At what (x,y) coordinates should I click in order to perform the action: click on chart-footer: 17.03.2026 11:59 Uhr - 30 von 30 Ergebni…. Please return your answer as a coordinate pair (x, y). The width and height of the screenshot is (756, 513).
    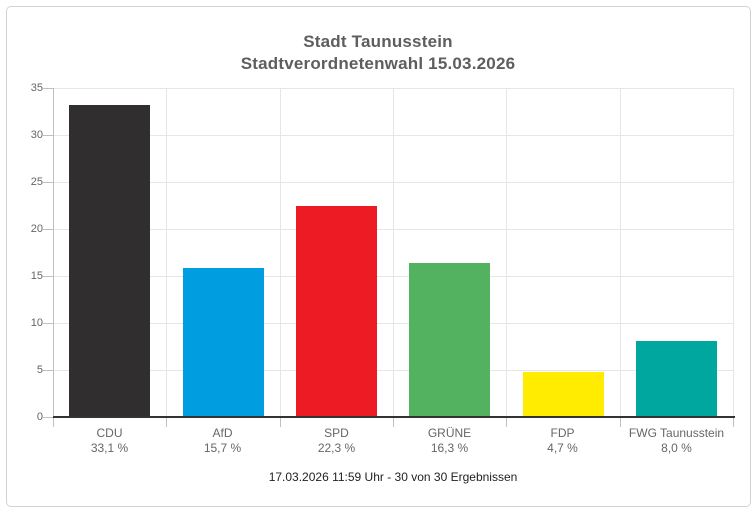
    Looking at the image, I should click on (393, 477).